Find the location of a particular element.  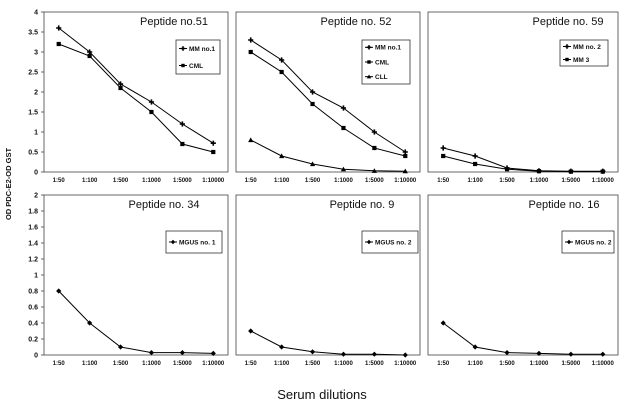

y-tick-label: 4 is located at coordinates (36, 13).